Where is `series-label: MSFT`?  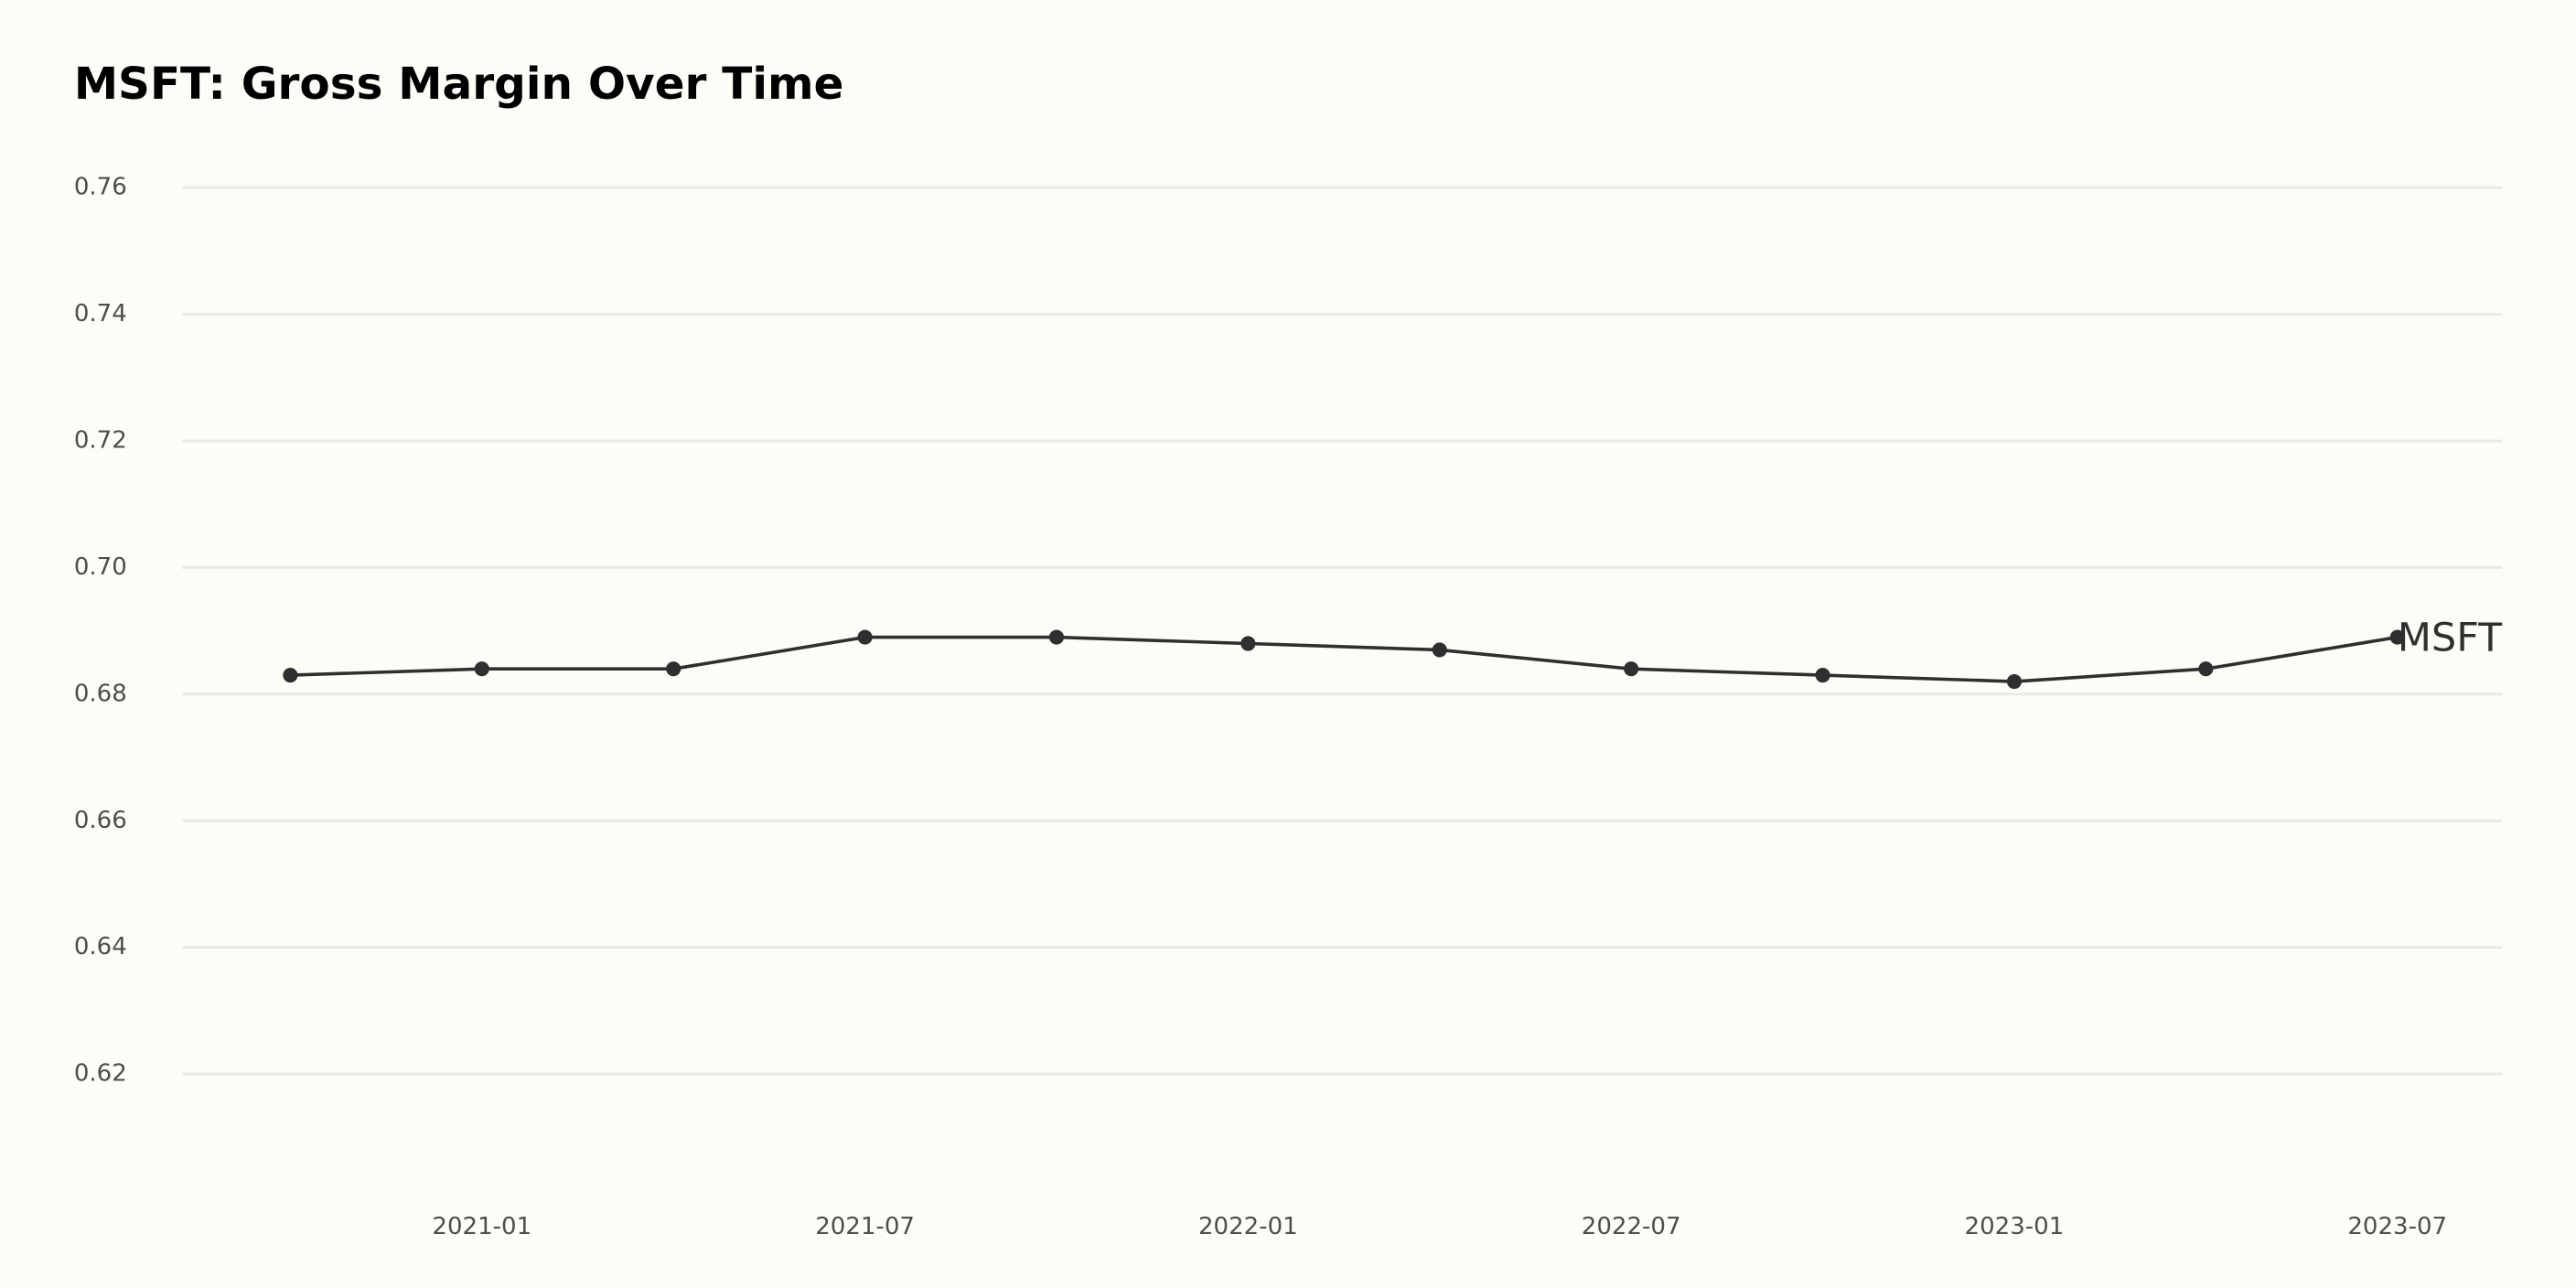 series-label: MSFT is located at coordinates (2451, 639).